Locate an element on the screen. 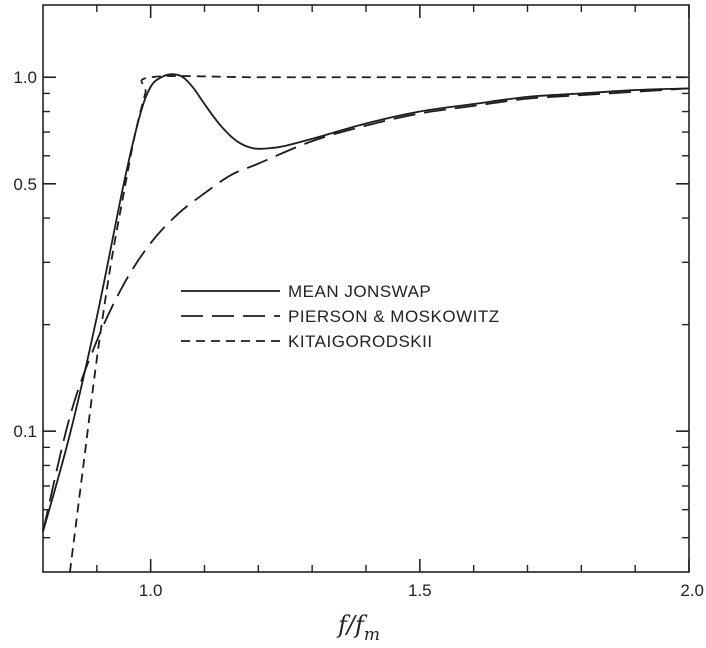 This screenshot has width=706, height=648. x-axis-label: f/fm is located at coordinates (358, 628).